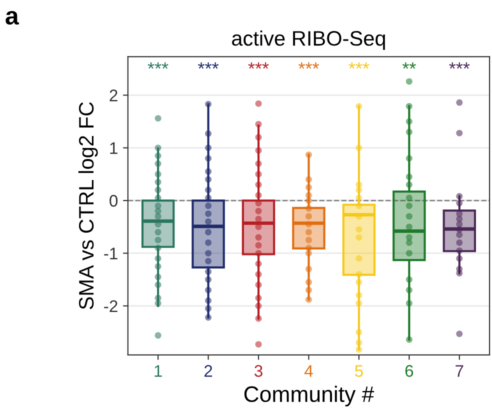 This screenshot has width=492, height=420. What do you see at coordinates (309, 396) in the screenshot?
I see `x-axis-title: Community #` at bounding box center [309, 396].